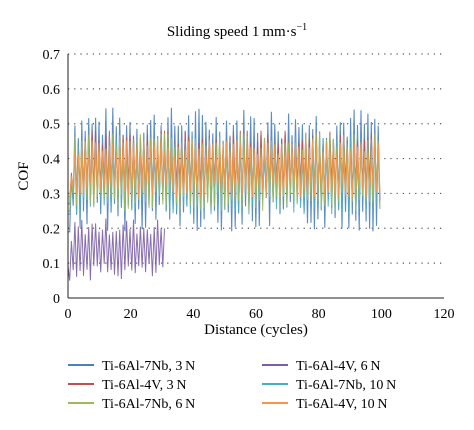 The height and width of the screenshot is (430, 474). Describe the element at coordinates (52, 160) in the screenshot. I see `y-tick-label: 0.4` at that location.